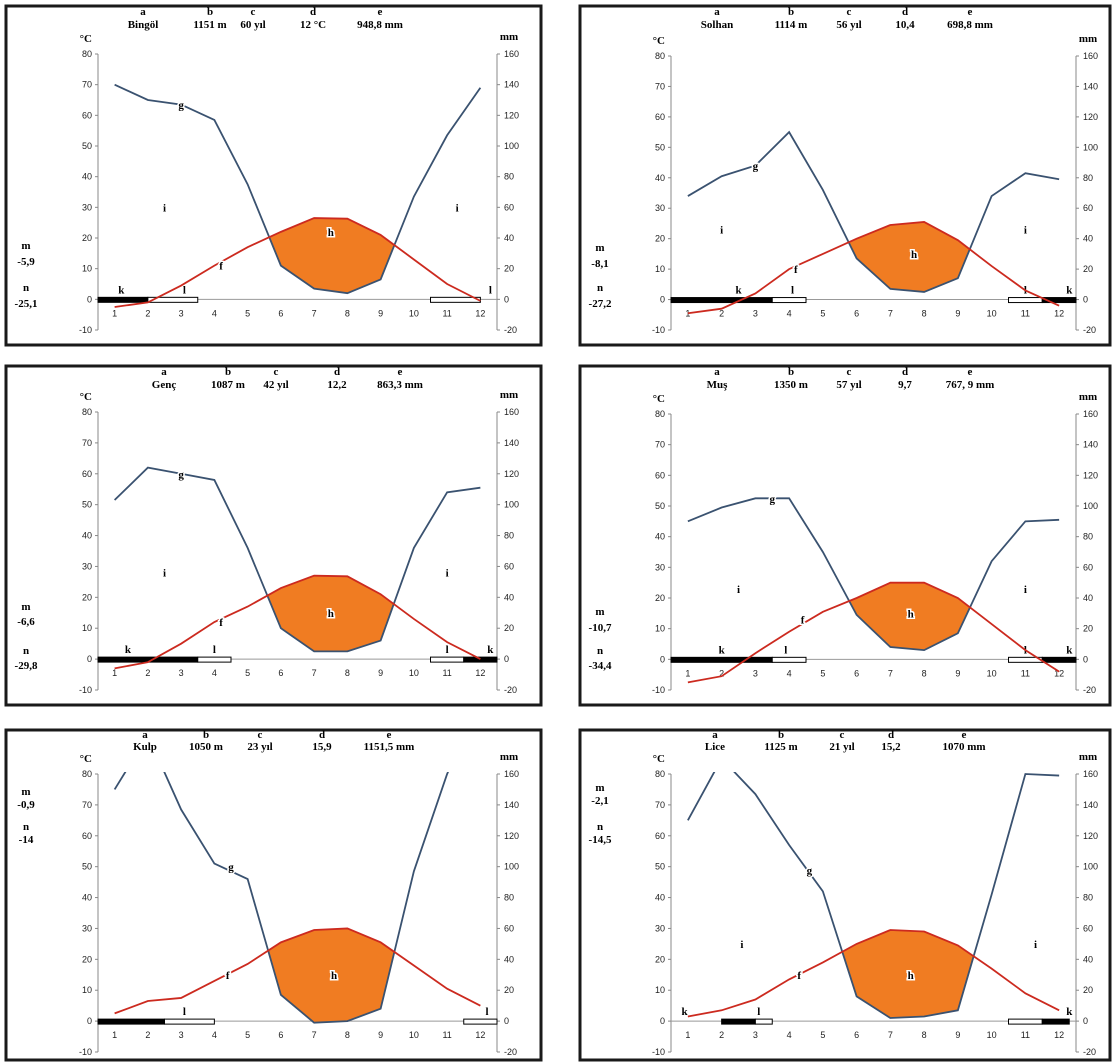 This screenshot has width=1114, height=1063. What do you see at coordinates (600, 651) in the screenshot?
I see `n-letter: n` at bounding box center [600, 651].